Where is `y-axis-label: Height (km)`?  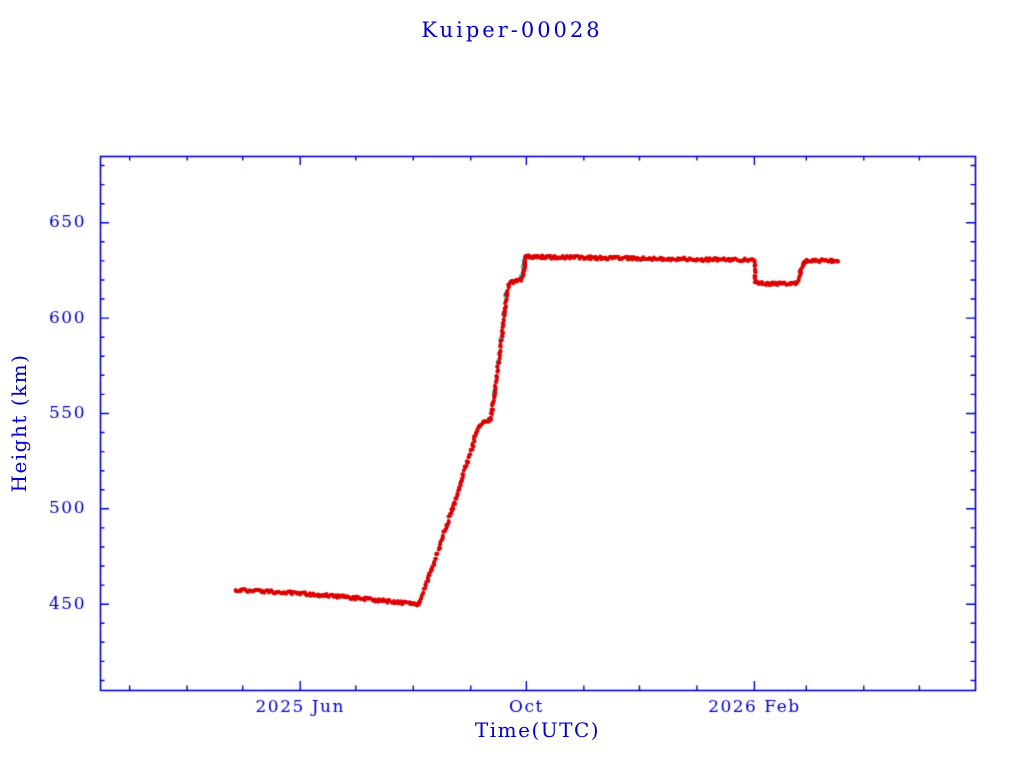
y-axis-label: Height (km) is located at coordinates (19, 423).